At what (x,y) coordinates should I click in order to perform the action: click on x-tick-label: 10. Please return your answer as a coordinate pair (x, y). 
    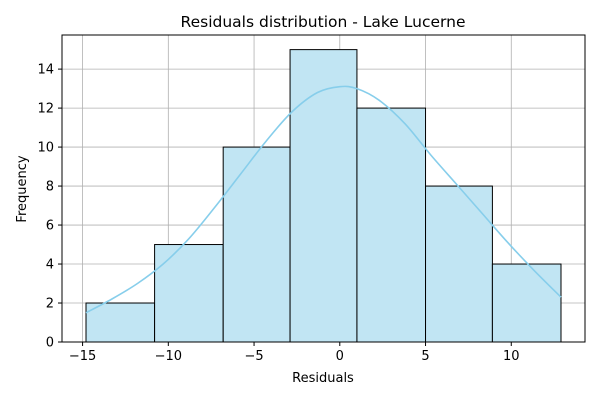
    Looking at the image, I should click on (511, 356).